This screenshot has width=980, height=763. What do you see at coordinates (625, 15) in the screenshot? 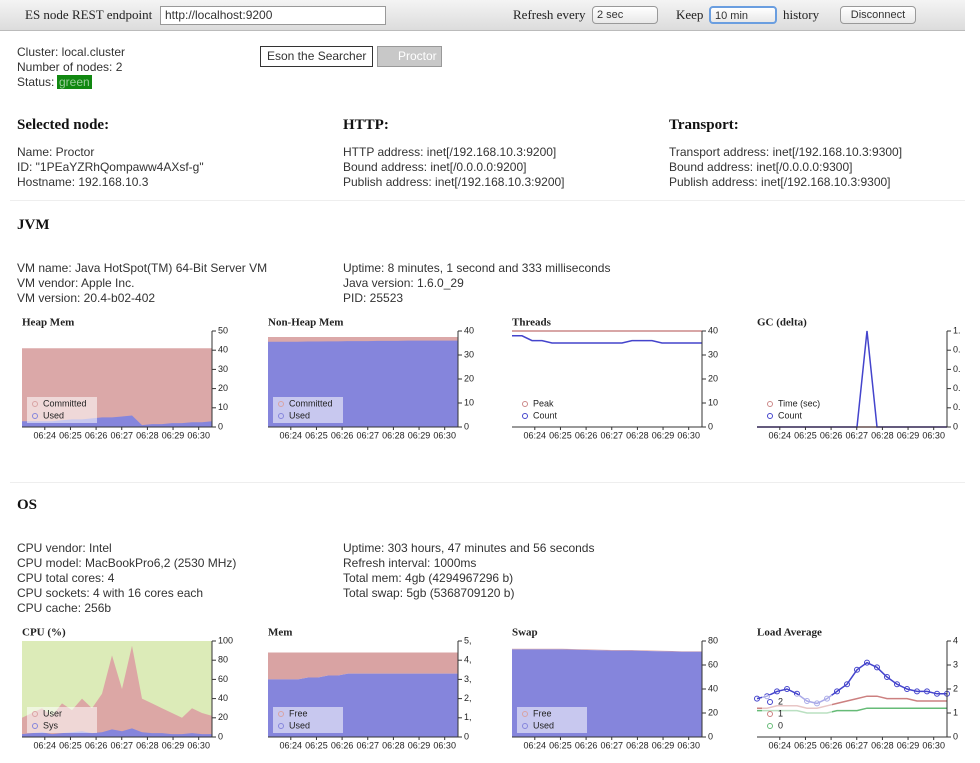
I see `refresh-select: 2 sec` at bounding box center [625, 15].